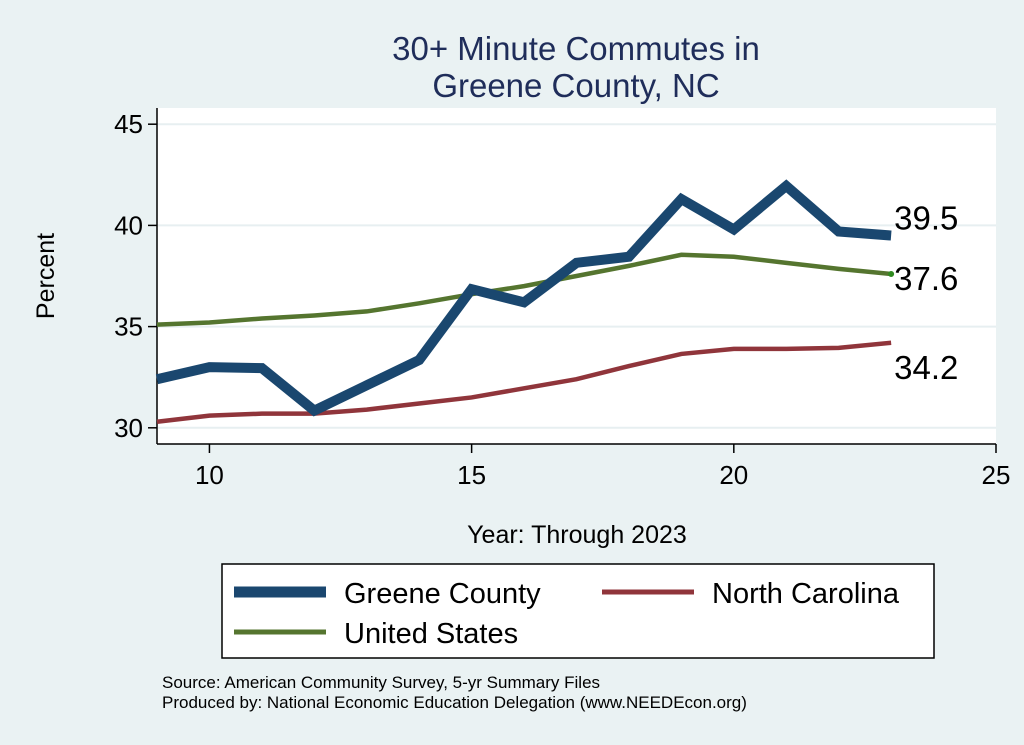 The width and height of the screenshot is (1024, 745). What do you see at coordinates (576, 48) in the screenshot?
I see `chart-title-line-1: 30+ Minute Commutes in` at bounding box center [576, 48].